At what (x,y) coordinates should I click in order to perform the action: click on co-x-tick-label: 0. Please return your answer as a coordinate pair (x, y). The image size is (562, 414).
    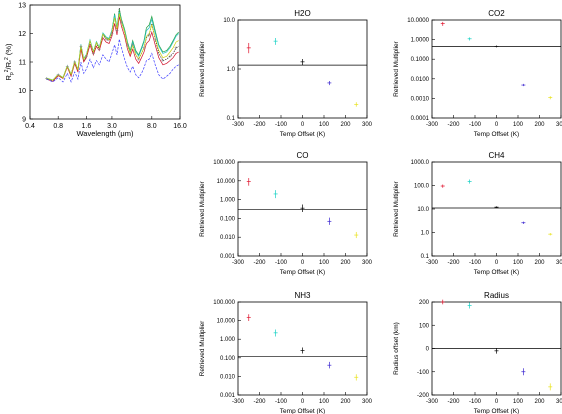
    Looking at the image, I should click on (303, 263).